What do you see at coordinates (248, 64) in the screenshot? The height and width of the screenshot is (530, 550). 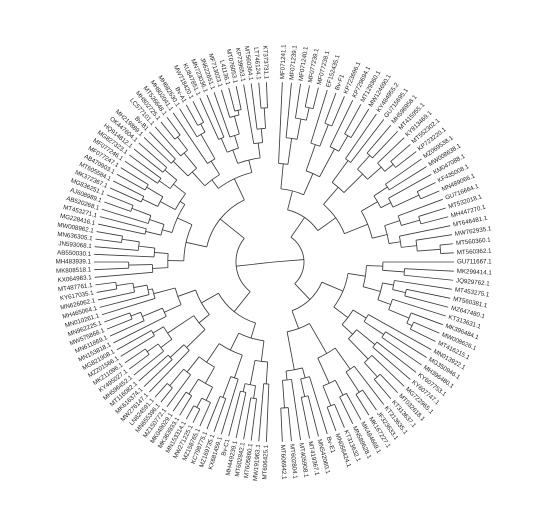 I see `leaf-label: MT560364.1` at bounding box center [248, 64].